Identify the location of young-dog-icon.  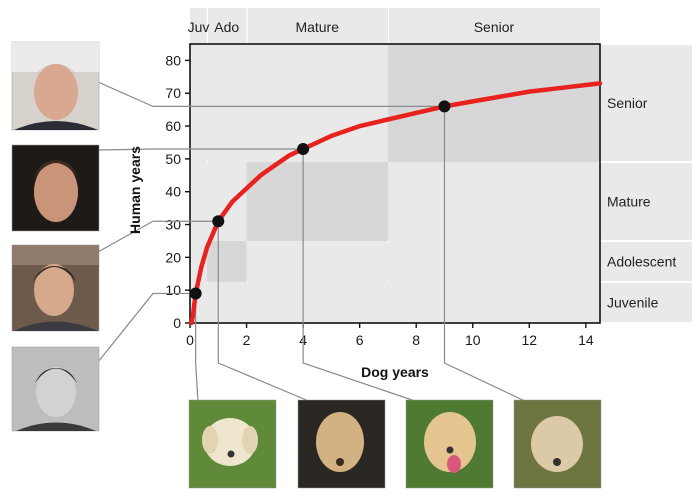
(340, 442).